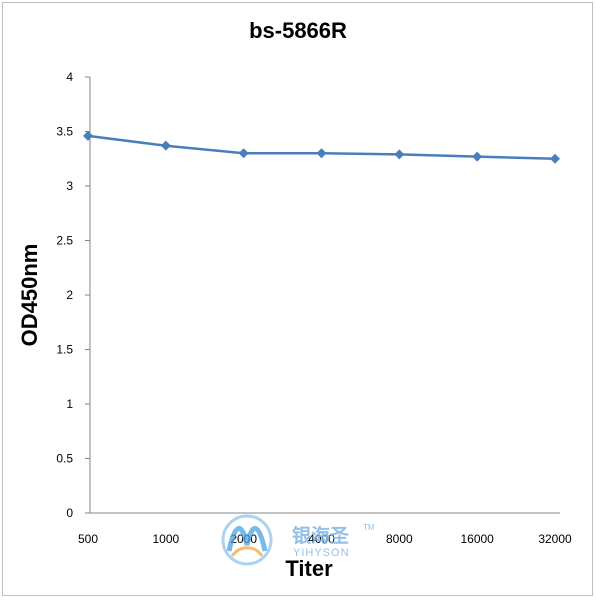 This screenshot has width=597, height=600. I want to click on y-tick-label: 0, so click(69, 513).